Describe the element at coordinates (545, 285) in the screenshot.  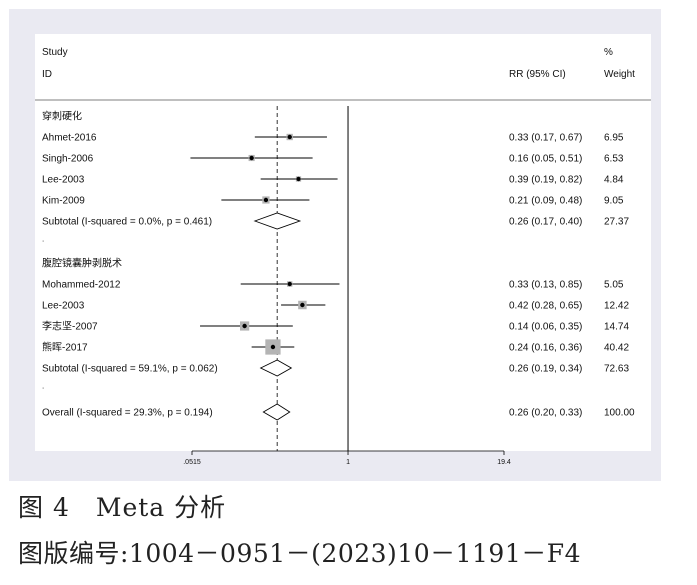
I see `study-2-1-rr: 0.33 (0.13, 0.85)` at that location.